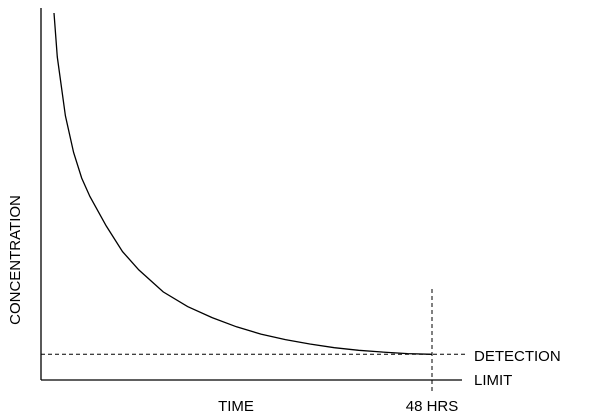  Describe the element at coordinates (493, 380) in the screenshot. I see `detection-limit-label-line-2: LIMIT` at that location.